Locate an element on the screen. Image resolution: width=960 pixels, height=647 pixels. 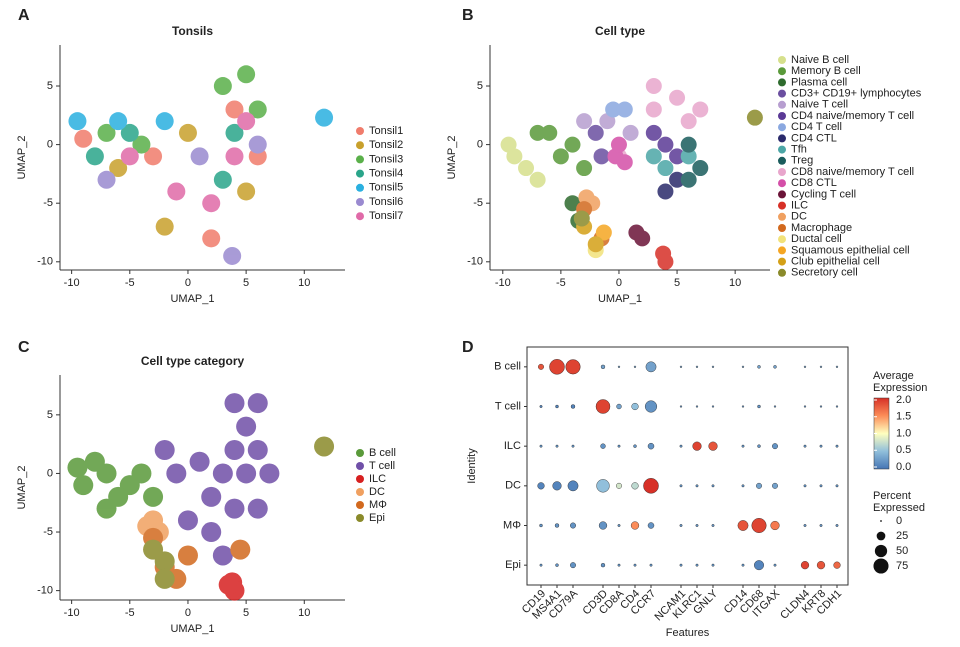
legend-label: Squamous epithelial cell is located at coordinates (850, 250).